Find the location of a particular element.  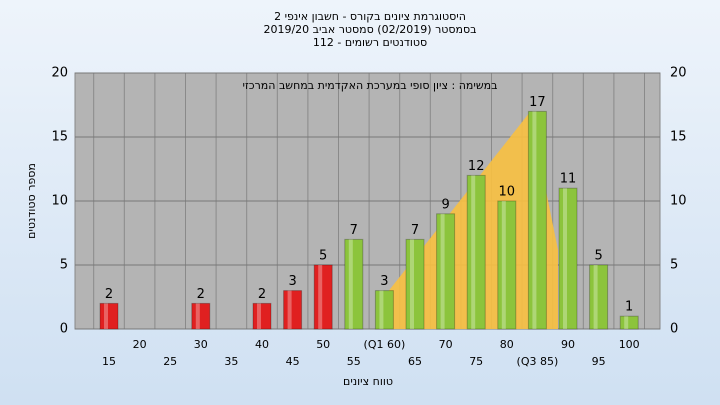

y-axis-label: מספר סטודנטים is located at coordinates (31, 201).